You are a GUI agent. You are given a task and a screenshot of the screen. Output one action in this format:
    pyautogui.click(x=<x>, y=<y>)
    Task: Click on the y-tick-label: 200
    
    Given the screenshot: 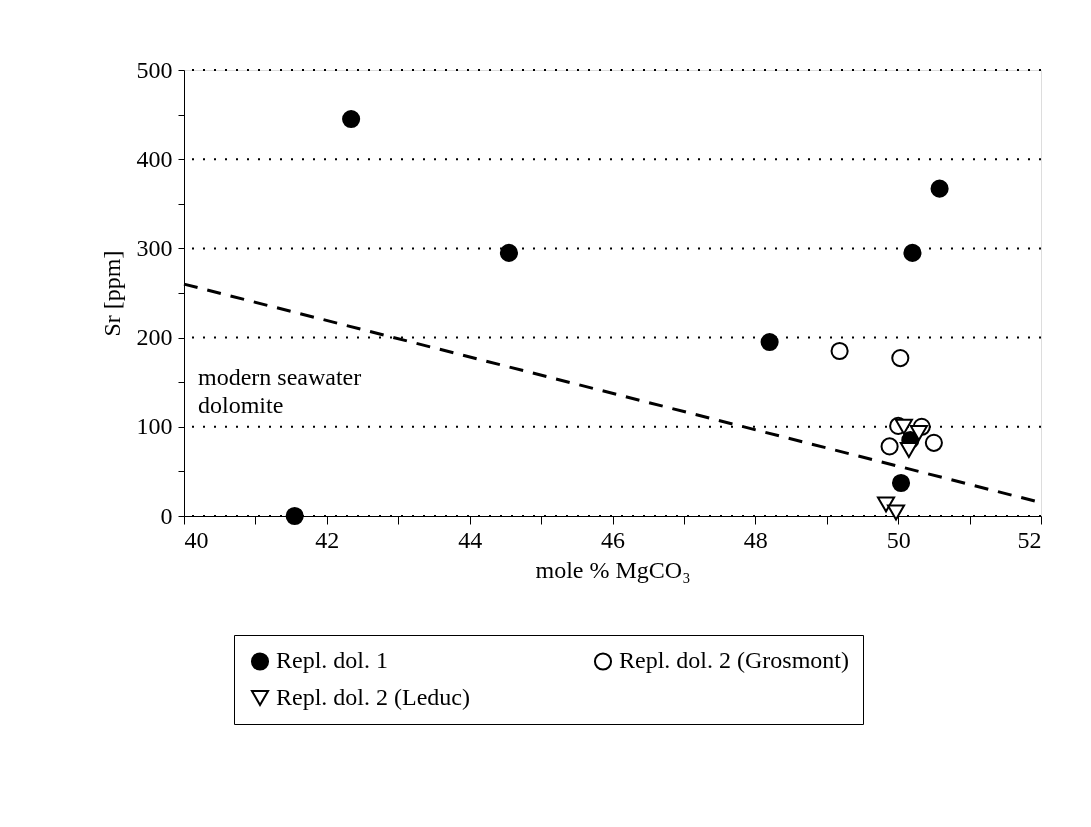 What is the action you would take?
    pyautogui.click(x=154, y=337)
    